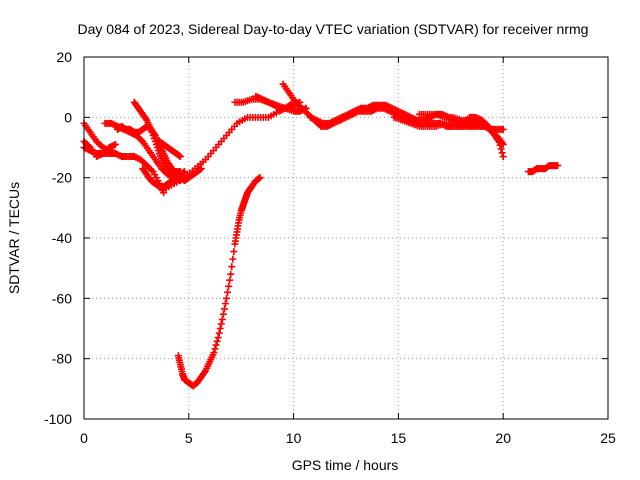 The image size is (640, 480). Describe the element at coordinates (503, 438) in the screenshot. I see `x-tick-label: 20` at that location.